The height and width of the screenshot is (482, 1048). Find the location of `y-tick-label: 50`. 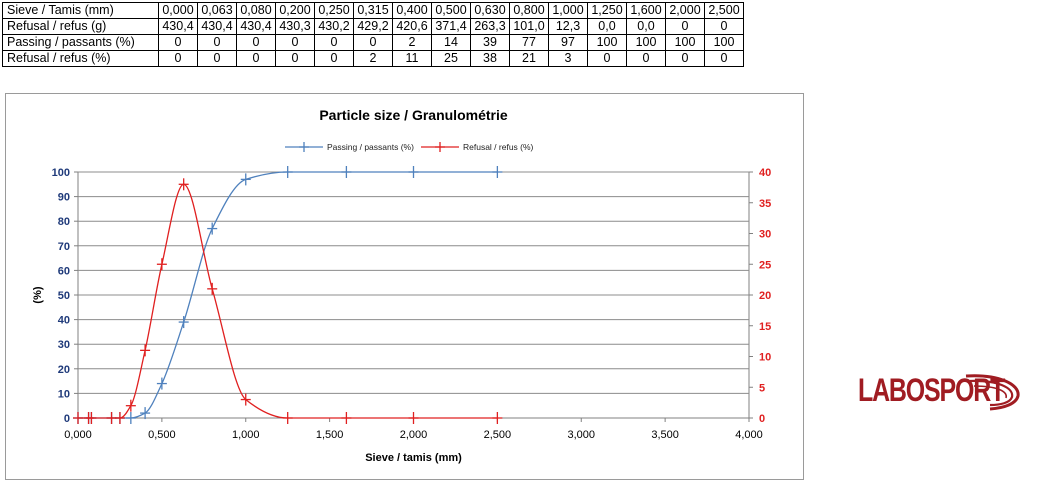

y-tick-label: 50 is located at coordinates (64, 296).